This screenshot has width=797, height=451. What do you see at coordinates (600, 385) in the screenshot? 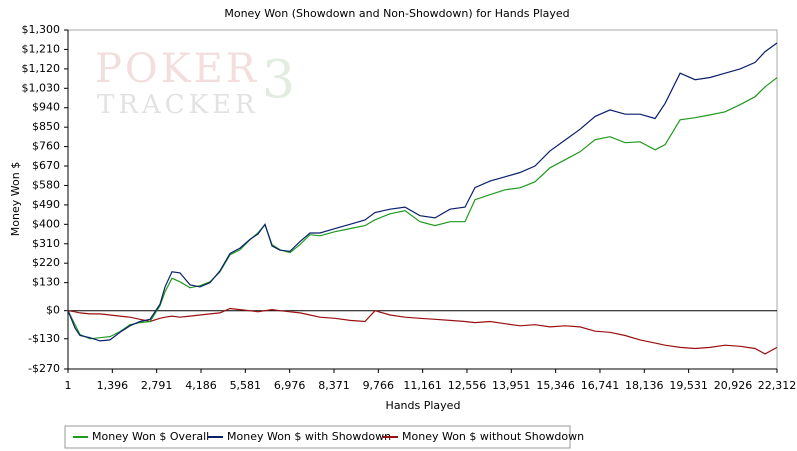
I see `x-tick-label: 16,741` at bounding box center [600, 385].